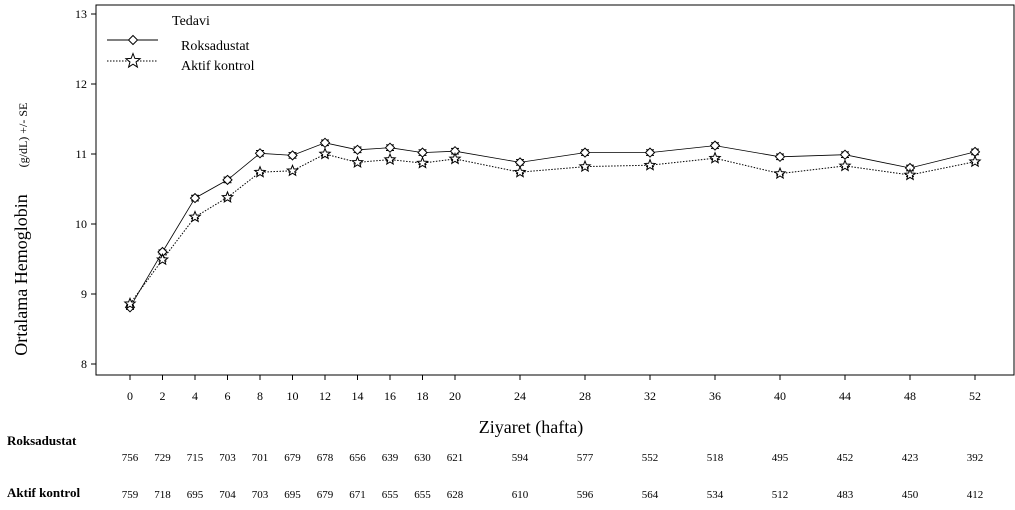 This screenshot has width=1015, height=510. Describe the element at coordinates (81, 84) in the screenshot. I see `y-tick-label: 12` at that location.